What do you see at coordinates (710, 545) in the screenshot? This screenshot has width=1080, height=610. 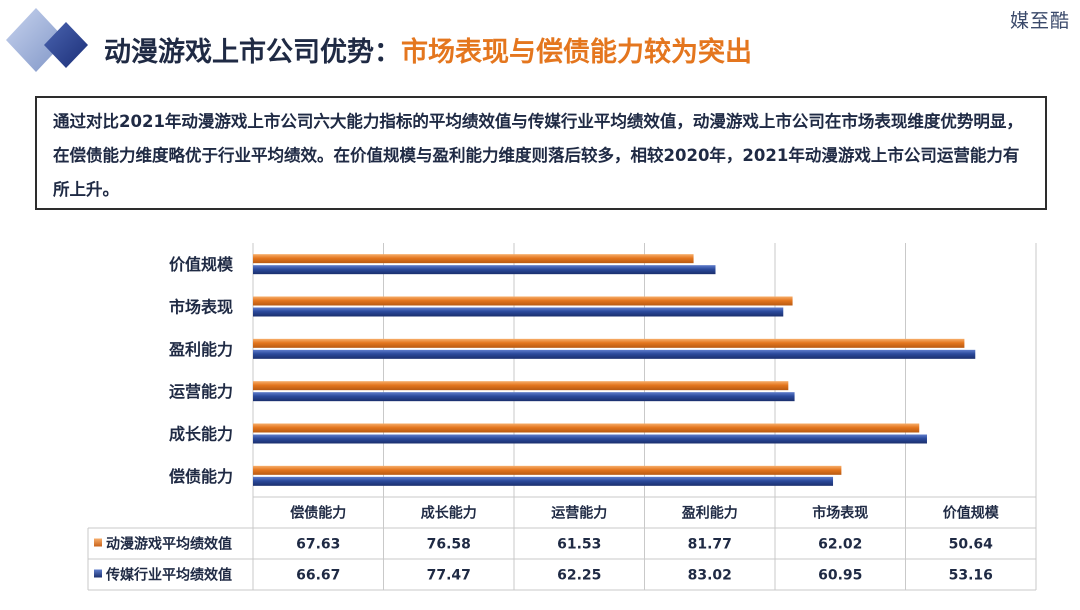 I see `table-value-cell: 81.77` at bounding box center [710, 545].